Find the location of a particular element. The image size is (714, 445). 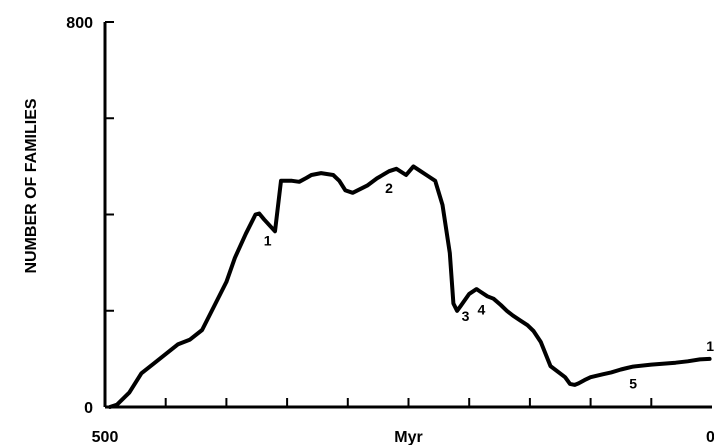

y-tick-label: 800 is located at coordinates (79, 23).